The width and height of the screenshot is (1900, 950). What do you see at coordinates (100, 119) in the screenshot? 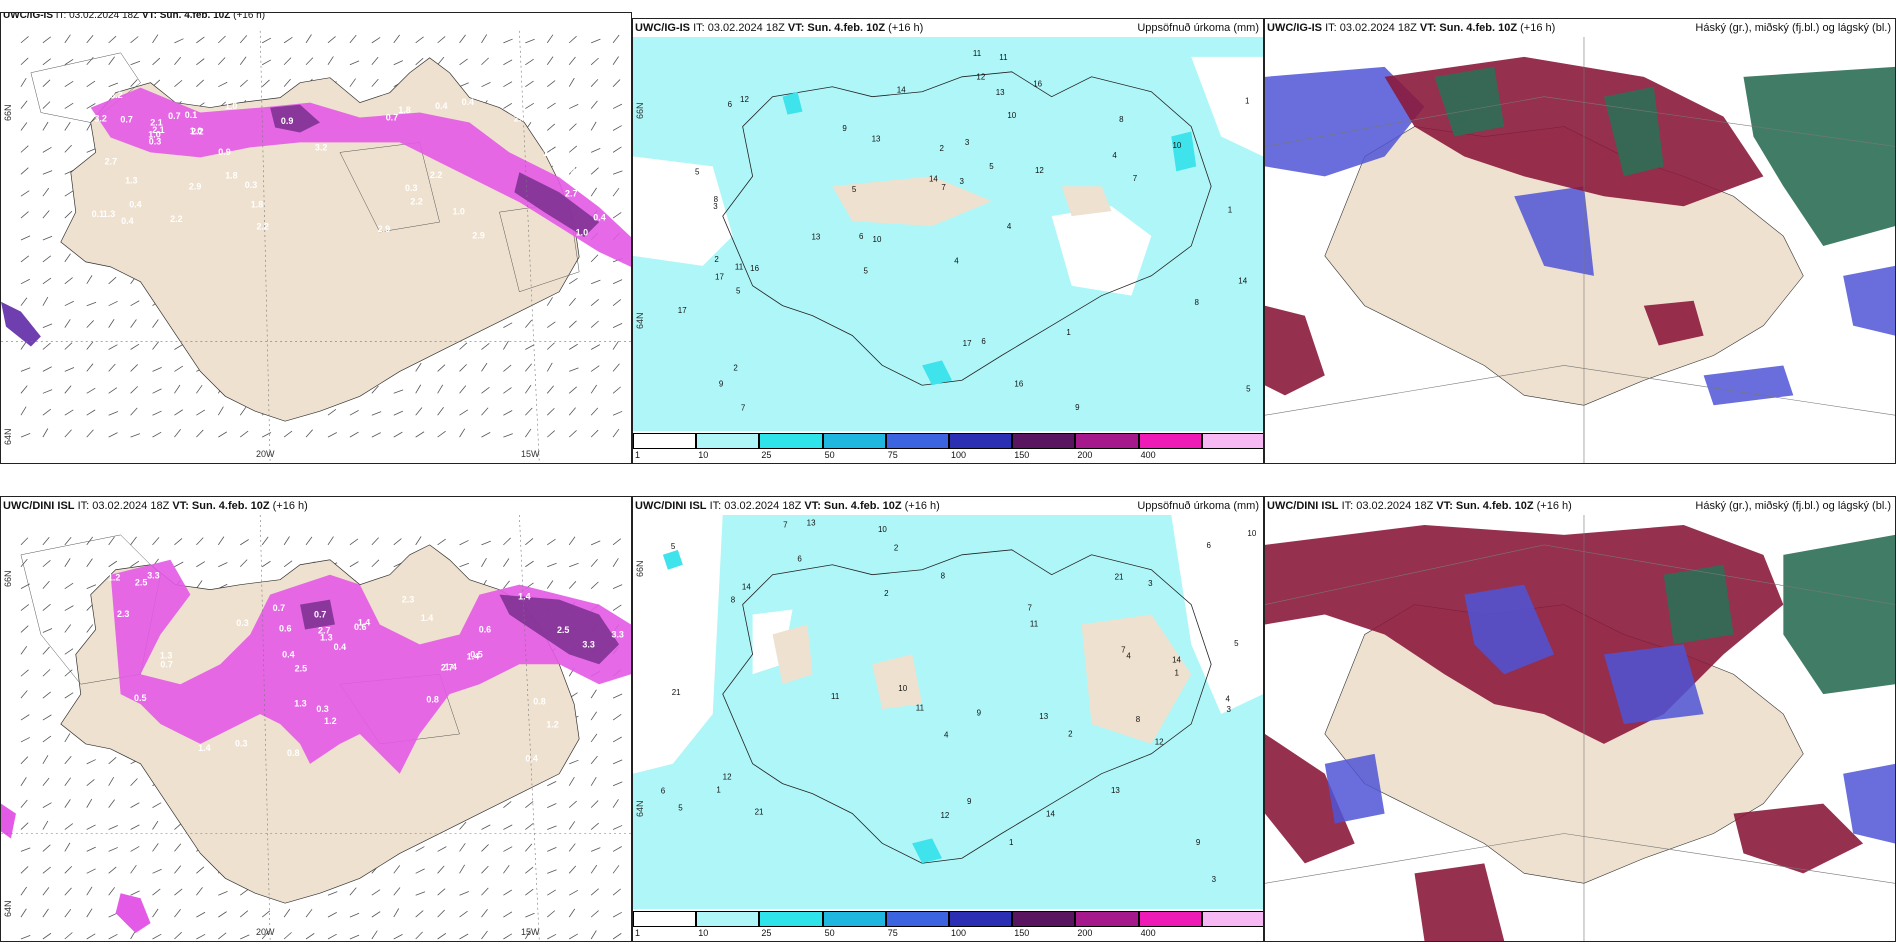
I see `map-value-label: 3.2` at bounding box center [100, 119].